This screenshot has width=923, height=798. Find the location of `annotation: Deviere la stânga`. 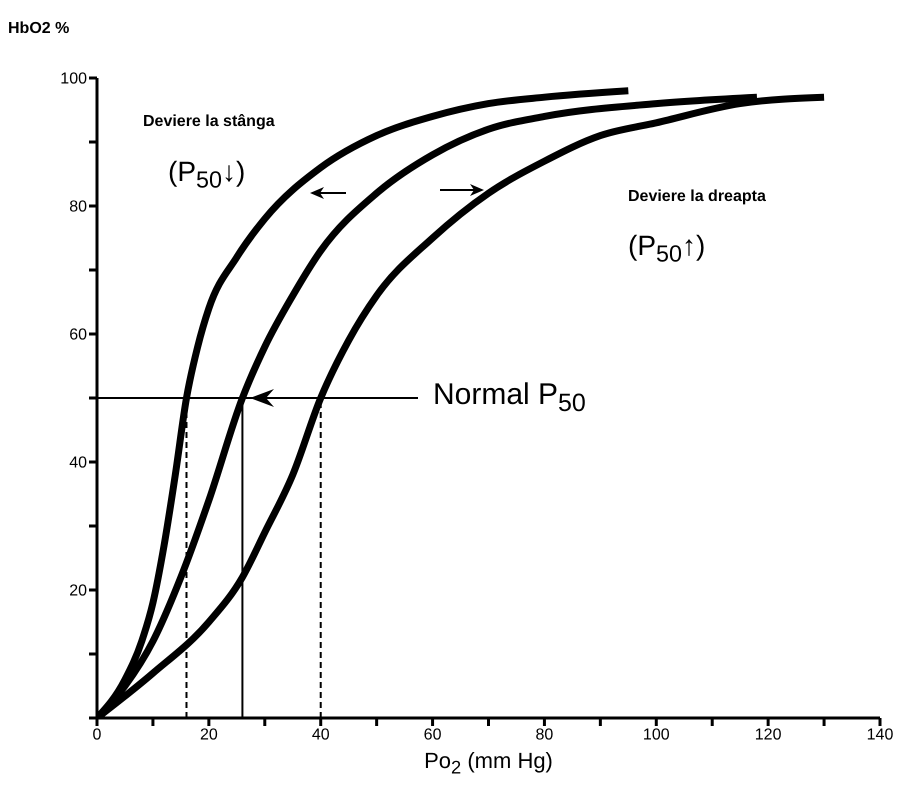

annotation: Deviere la stânga is located at coordinates (209, 122).